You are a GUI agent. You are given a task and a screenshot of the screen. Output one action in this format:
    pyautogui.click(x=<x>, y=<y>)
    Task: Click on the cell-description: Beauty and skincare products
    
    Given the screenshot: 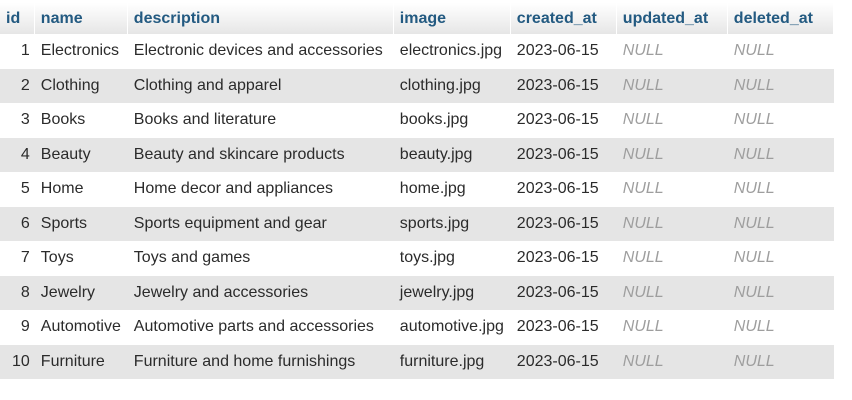 What is the action you would take?
    pyautogui.click(x=260, y=154)
    